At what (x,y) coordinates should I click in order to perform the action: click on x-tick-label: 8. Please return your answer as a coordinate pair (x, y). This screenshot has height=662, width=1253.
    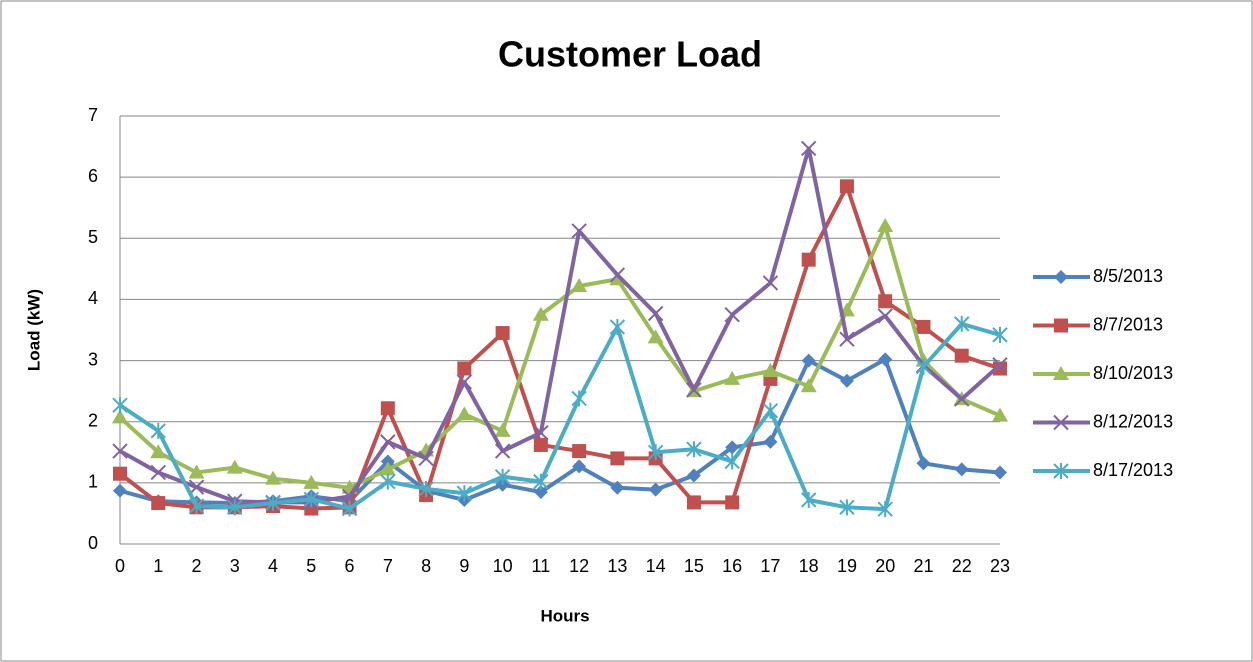
    Looking at the image, I should click on (426, 566).